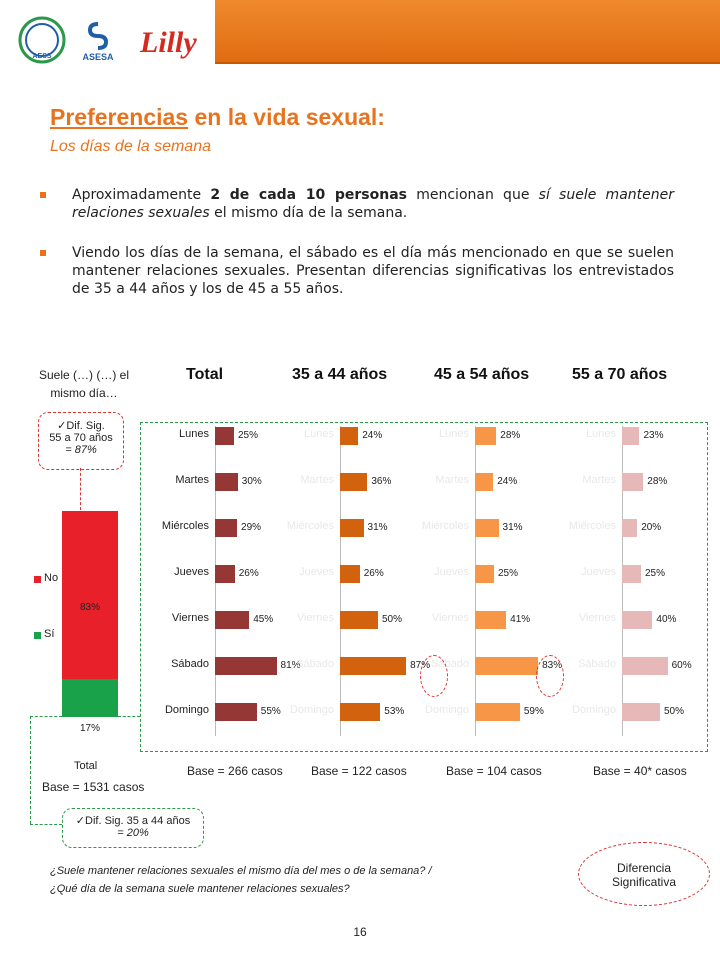 The width and height of the screenshot is (720, 960). I want to click on aess-text: AESS, so click(41, 56).